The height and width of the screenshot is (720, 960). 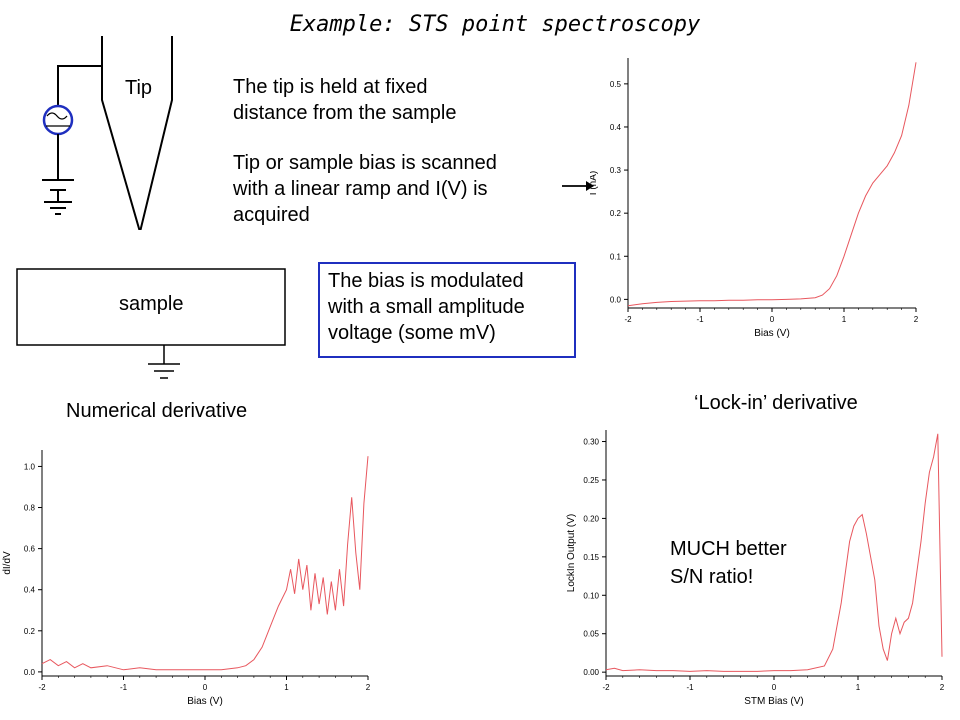 What do you see at coordinates (137, 133) in the screenshot?
I see `tip-outline` at bounding box center [137, 133].